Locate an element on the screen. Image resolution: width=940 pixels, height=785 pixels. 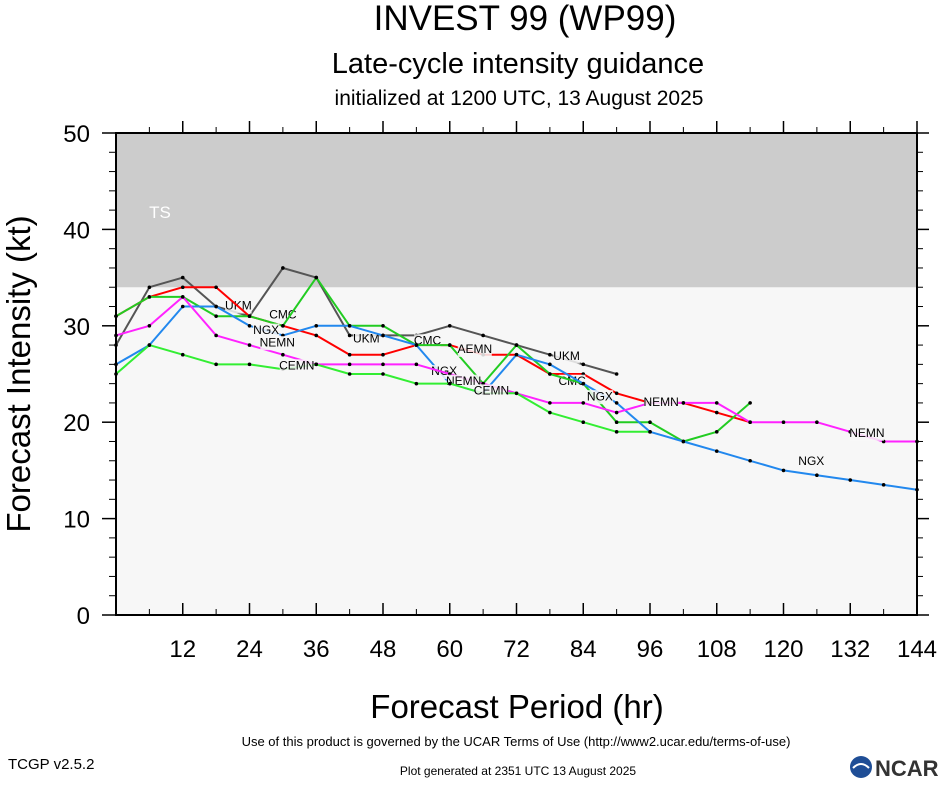
y-axis-title: Forecast Intensity (kt) is located at coordinates (18, 373).